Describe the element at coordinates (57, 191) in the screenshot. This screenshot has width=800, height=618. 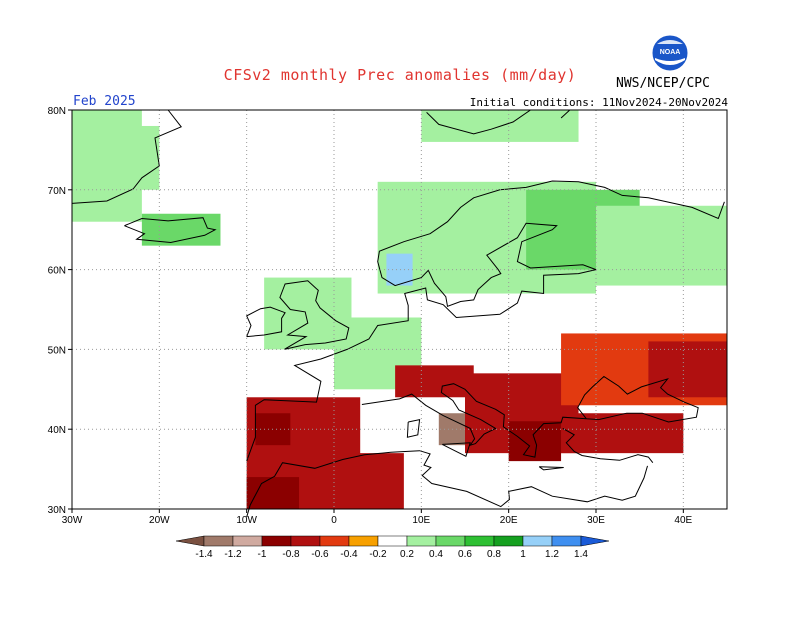
I see `y-tick-label: 70N` at that location.